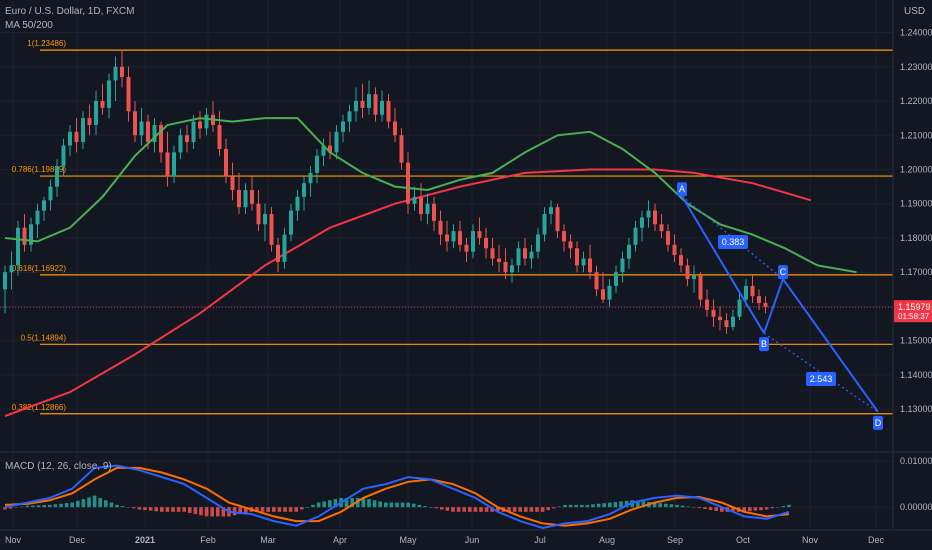 The width and height of the screenshot is (932, 550). I want to click on point-d-label: D, so click(878, 423).